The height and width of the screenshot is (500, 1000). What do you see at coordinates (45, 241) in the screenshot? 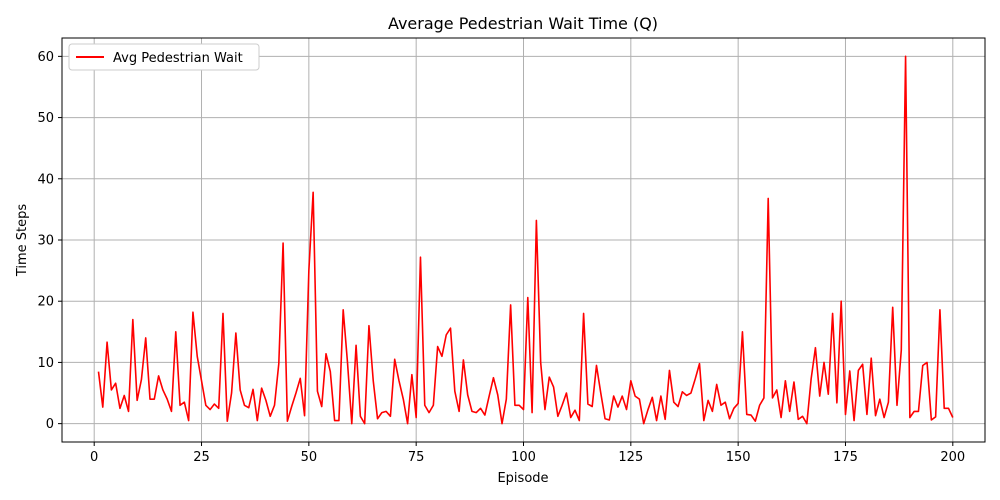
I see `y-tick-label: 30` at bounding box center [45, 241].